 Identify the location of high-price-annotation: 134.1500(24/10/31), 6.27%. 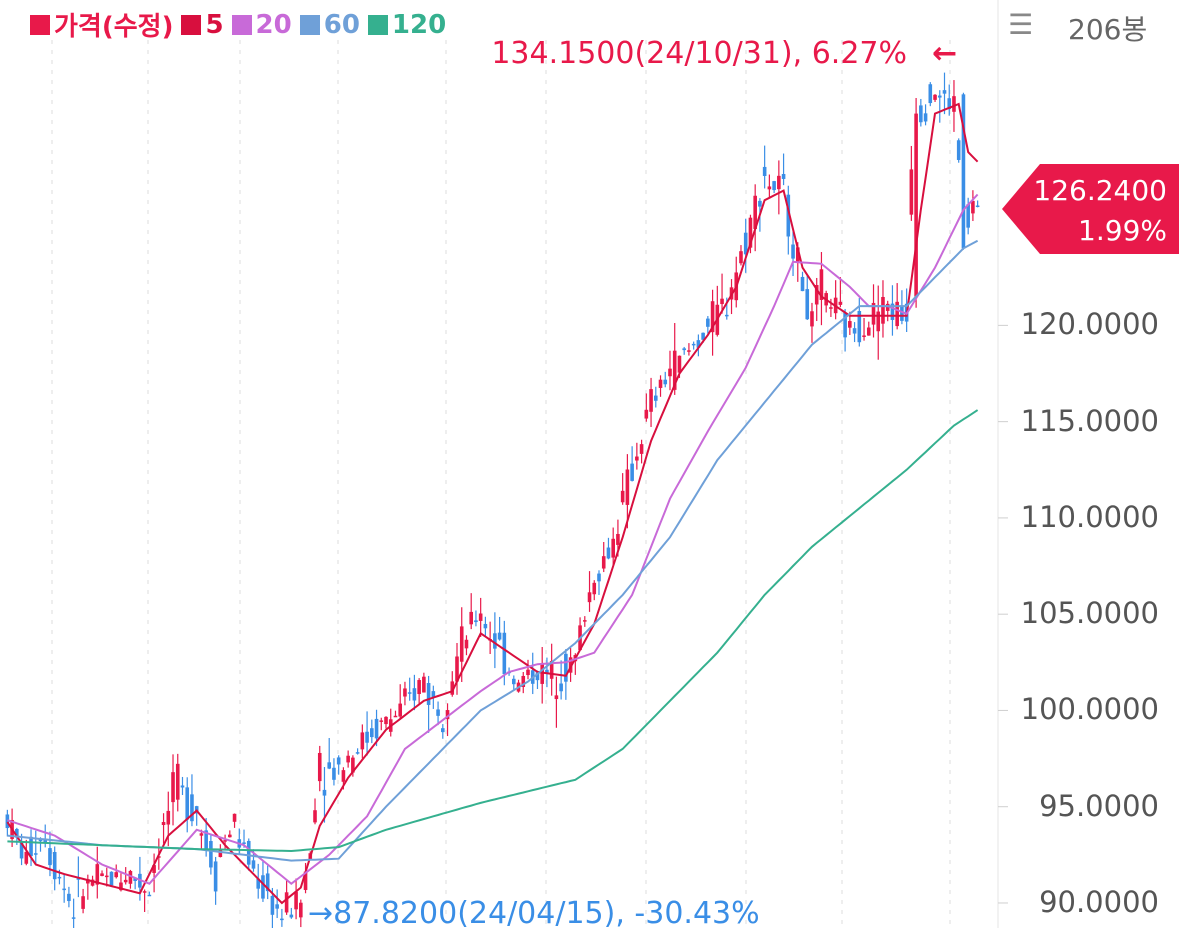
(699, 53).